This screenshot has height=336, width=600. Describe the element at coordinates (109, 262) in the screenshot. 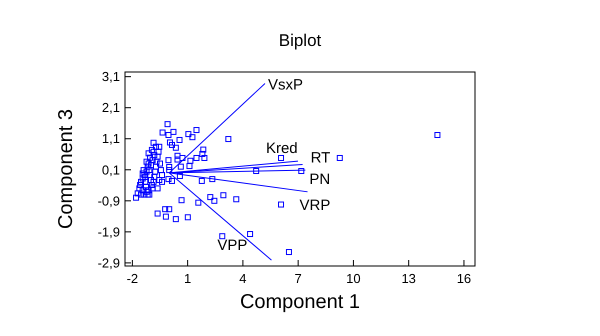

I see `y-tick-label: -2,9` at that location.